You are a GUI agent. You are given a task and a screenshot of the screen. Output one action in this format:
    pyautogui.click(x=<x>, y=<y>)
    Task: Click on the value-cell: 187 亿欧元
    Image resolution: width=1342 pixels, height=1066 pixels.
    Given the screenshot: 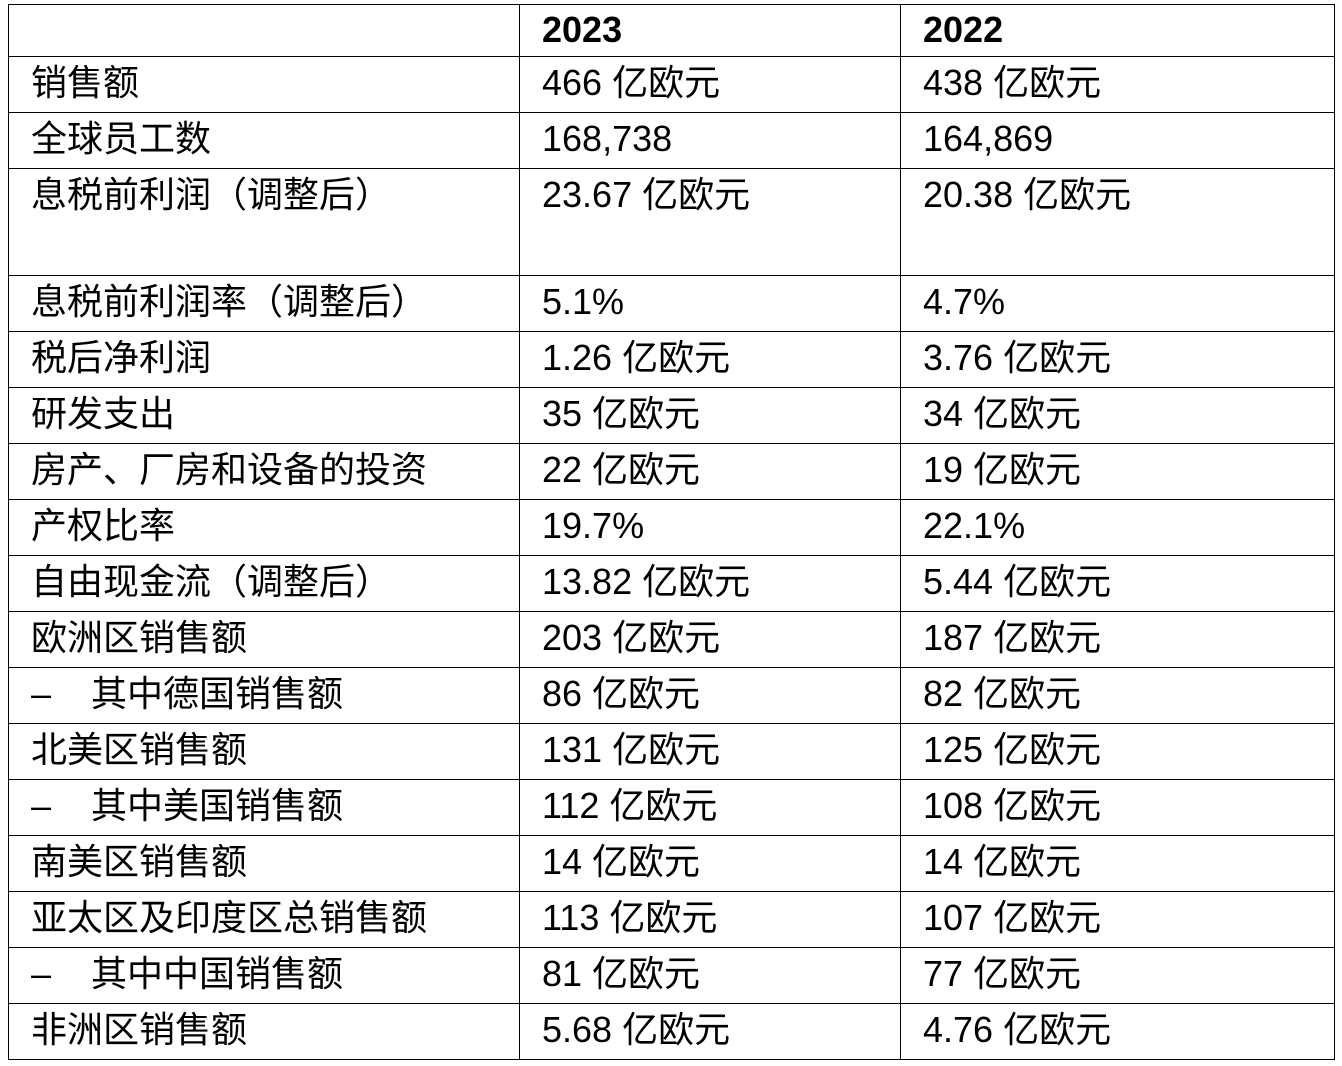 What is the action you would take?
    pyautogui.click(x=1117, y=639)
    